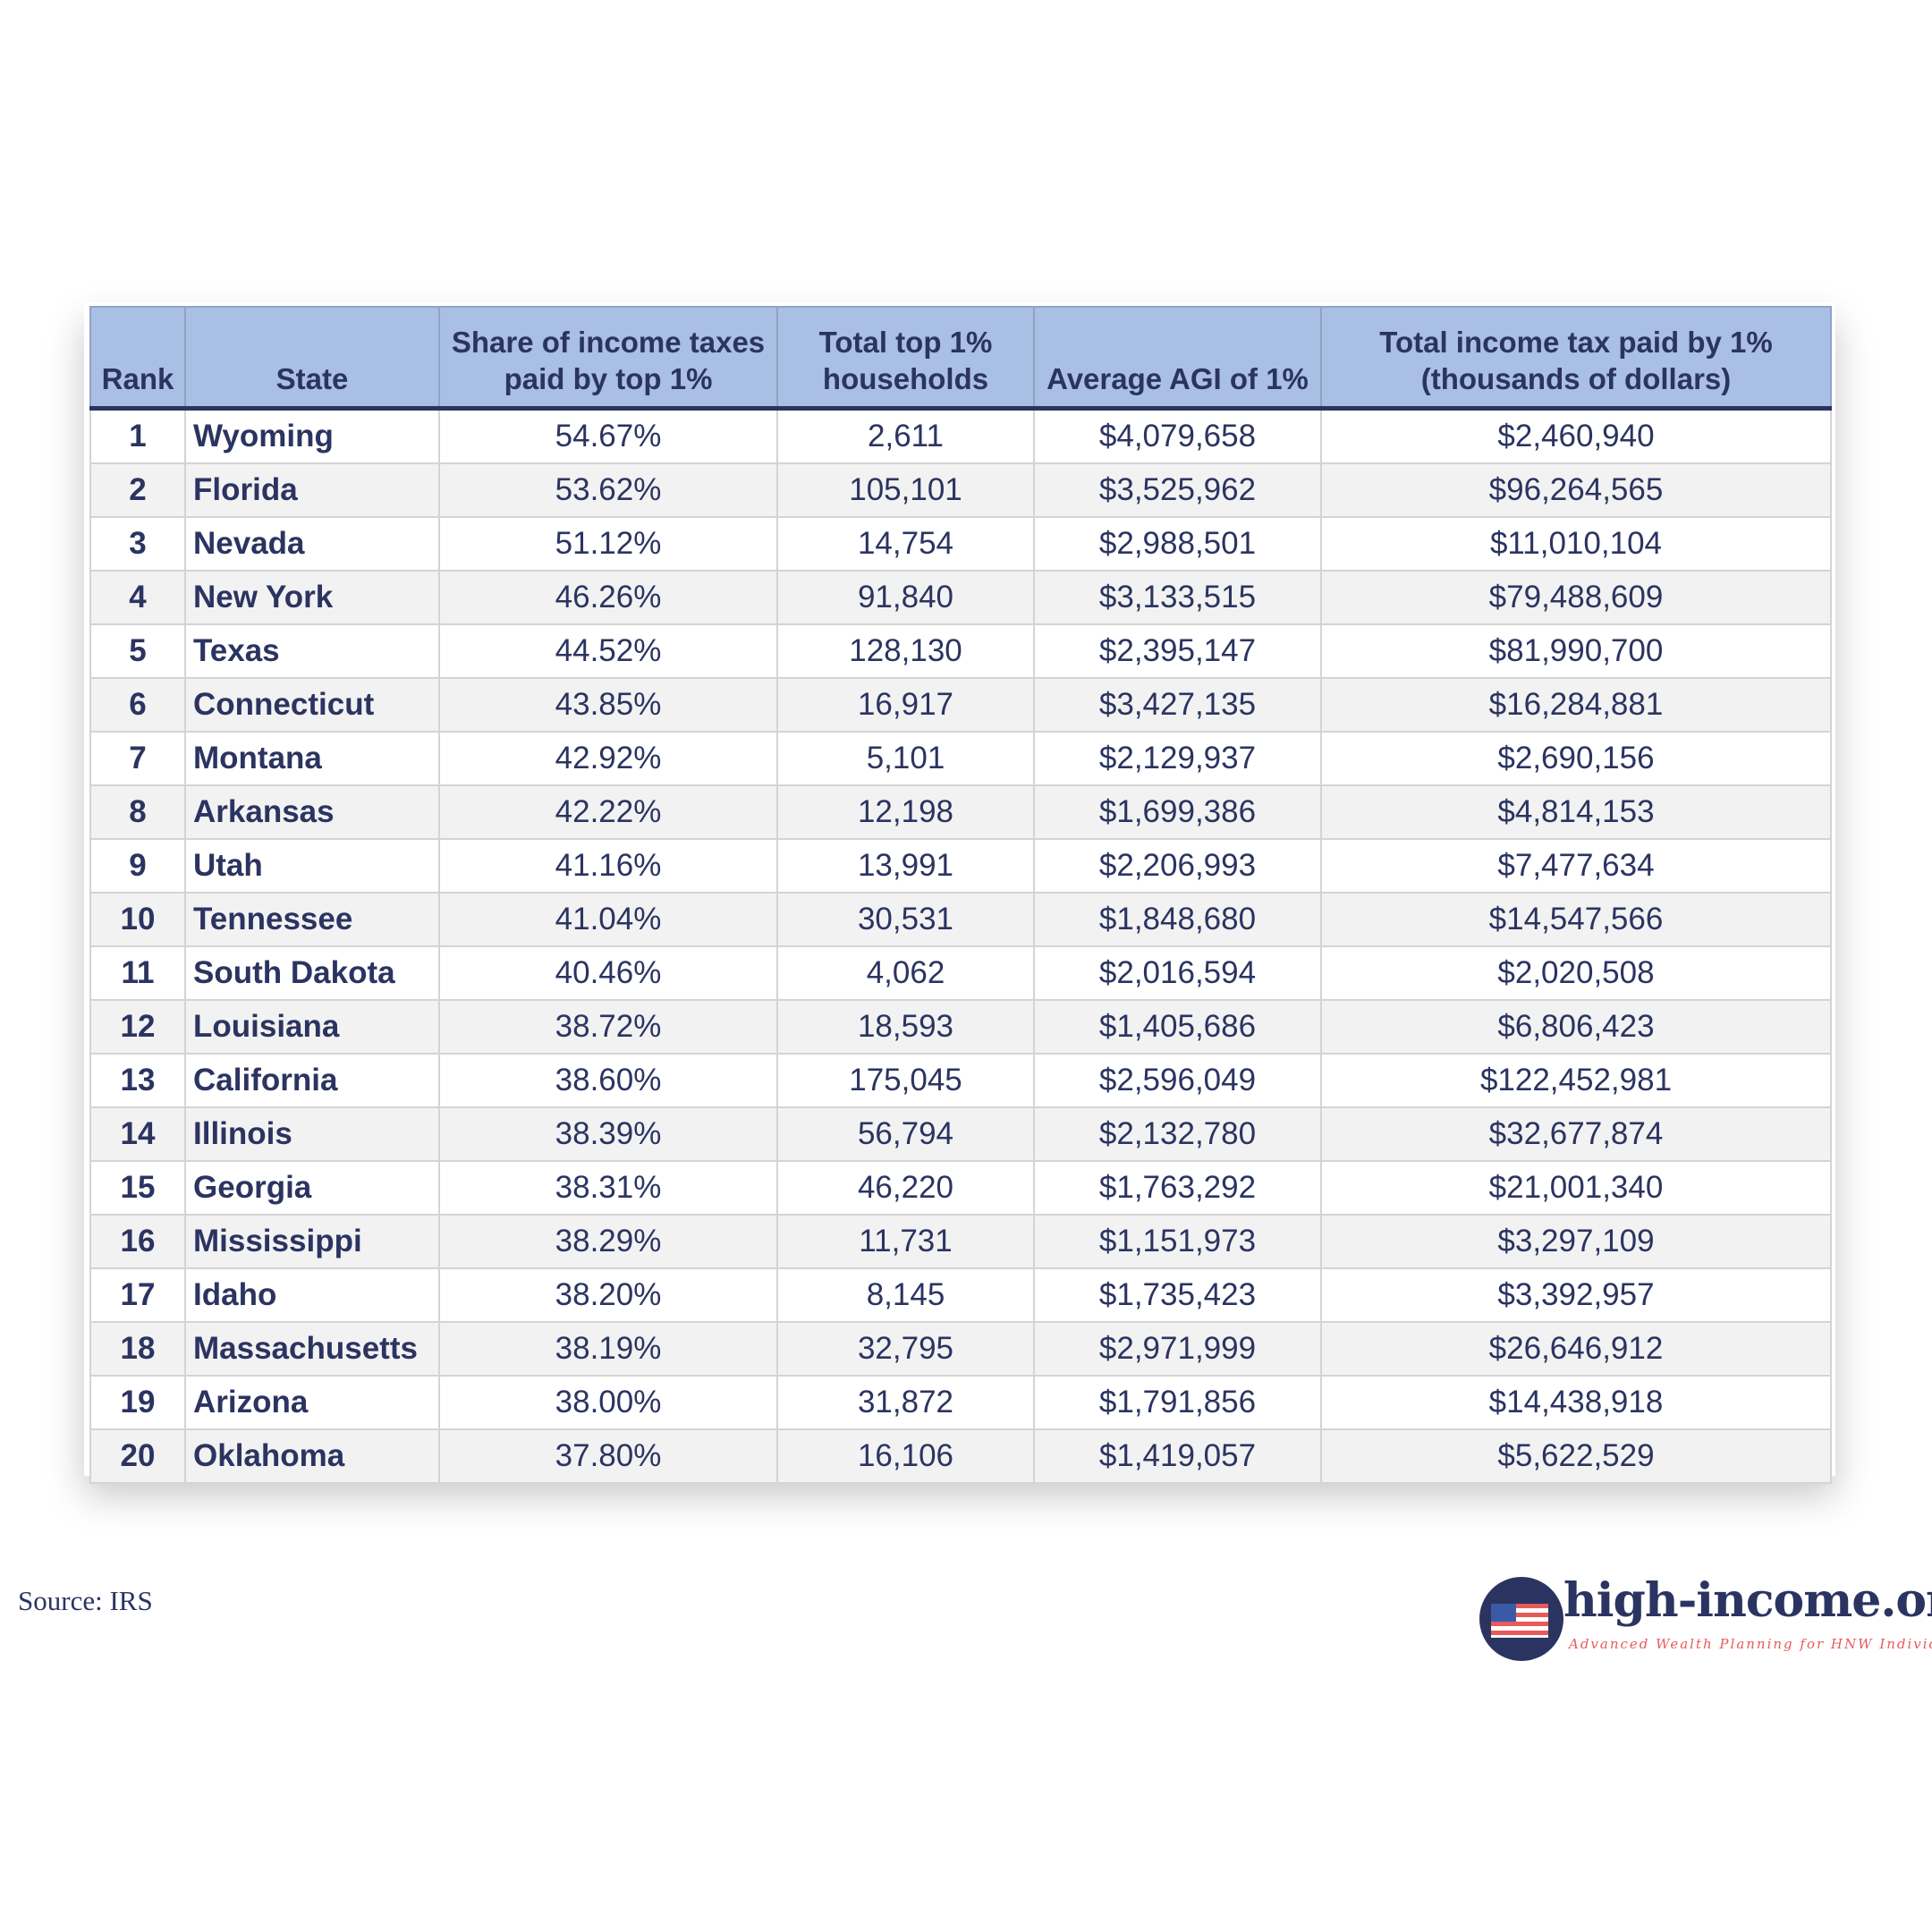 The height and width of the screenshot is (1932, 1932). I want to click on cell-rank: 1, so click(137, 435).